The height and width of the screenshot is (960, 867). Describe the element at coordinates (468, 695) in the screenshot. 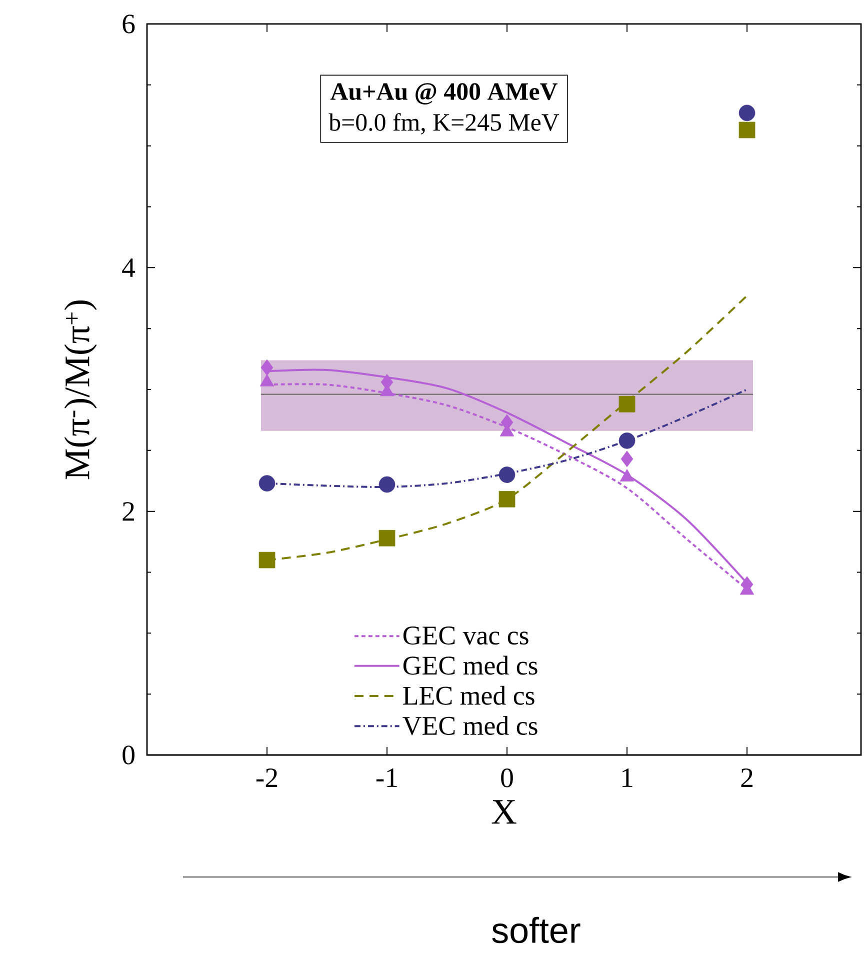

I see `legend-label: LEC med cs` at that location.